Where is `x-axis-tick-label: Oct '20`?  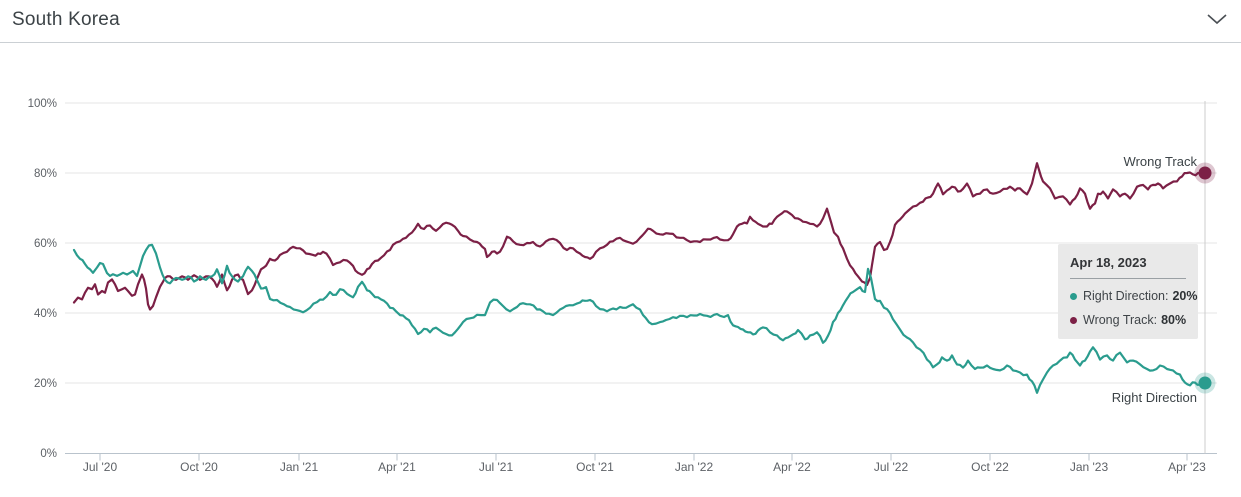
x-axis-tick-label: Oct '20 is located at coordinates (199, 467).